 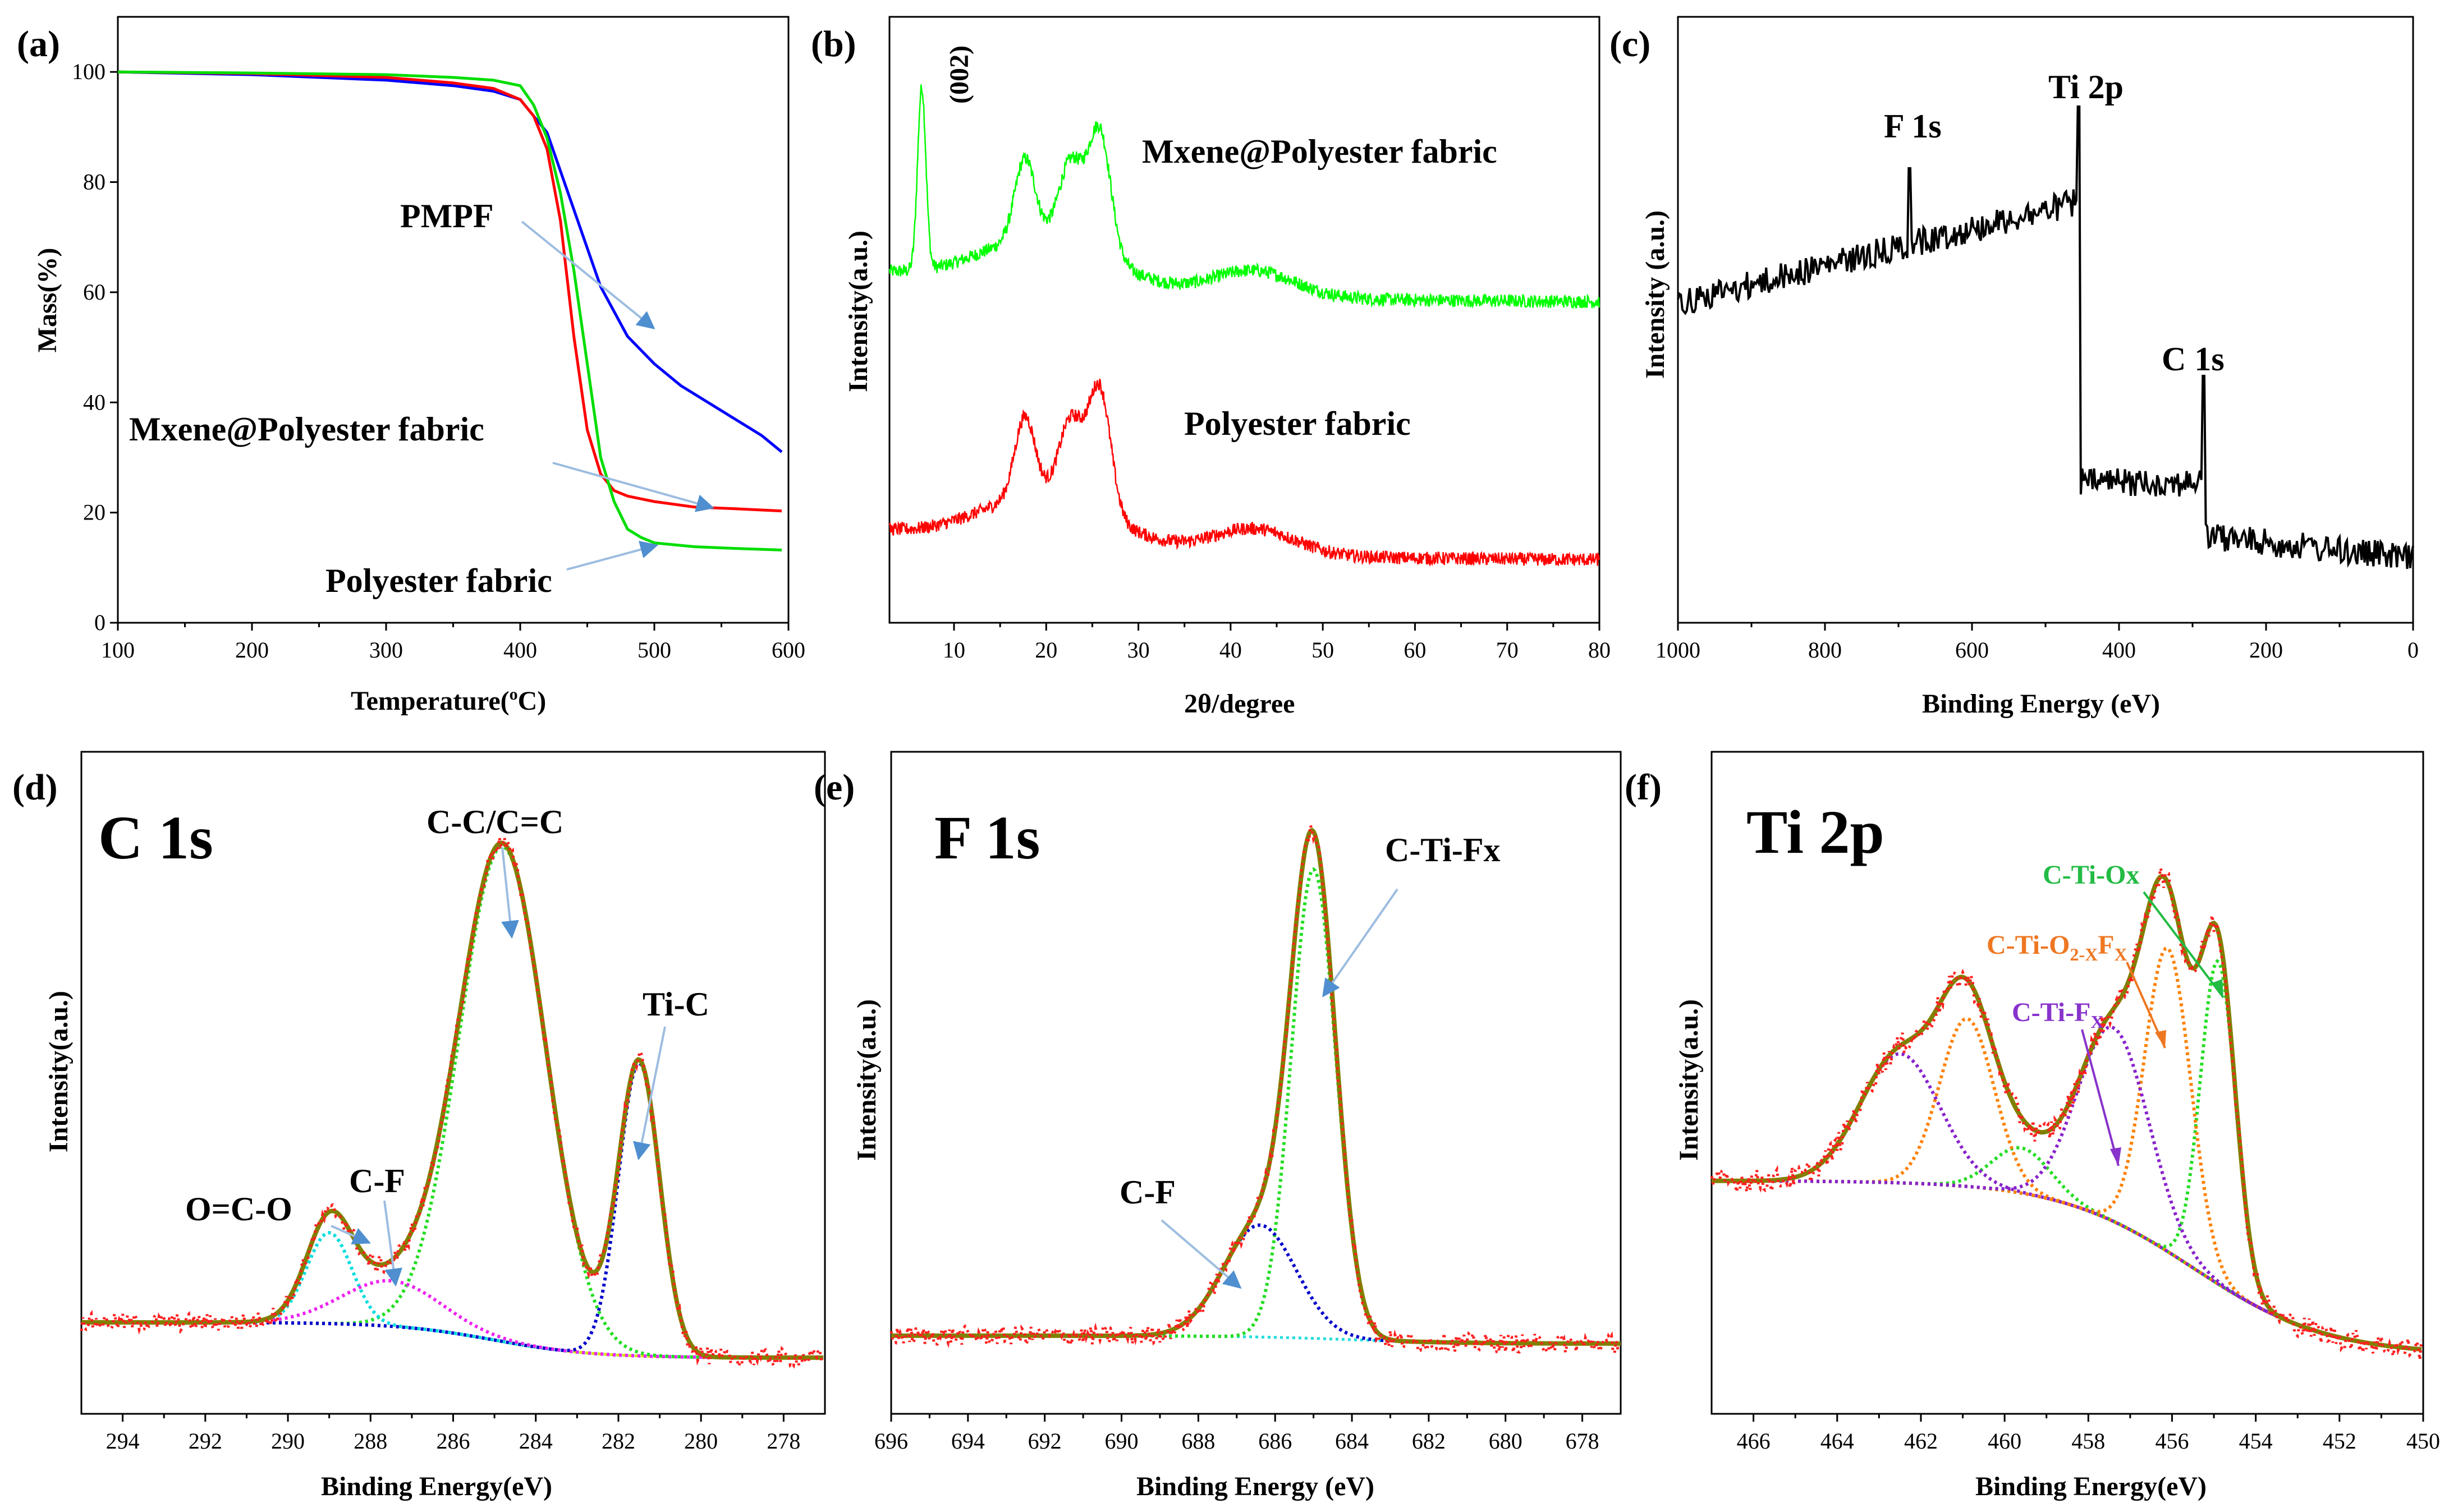 What do you see at coordinates (436, 1486) in the screenshot?
I see `x-axis-label-d: Binding Energy(eV)` at bounding box center [436, 1486].